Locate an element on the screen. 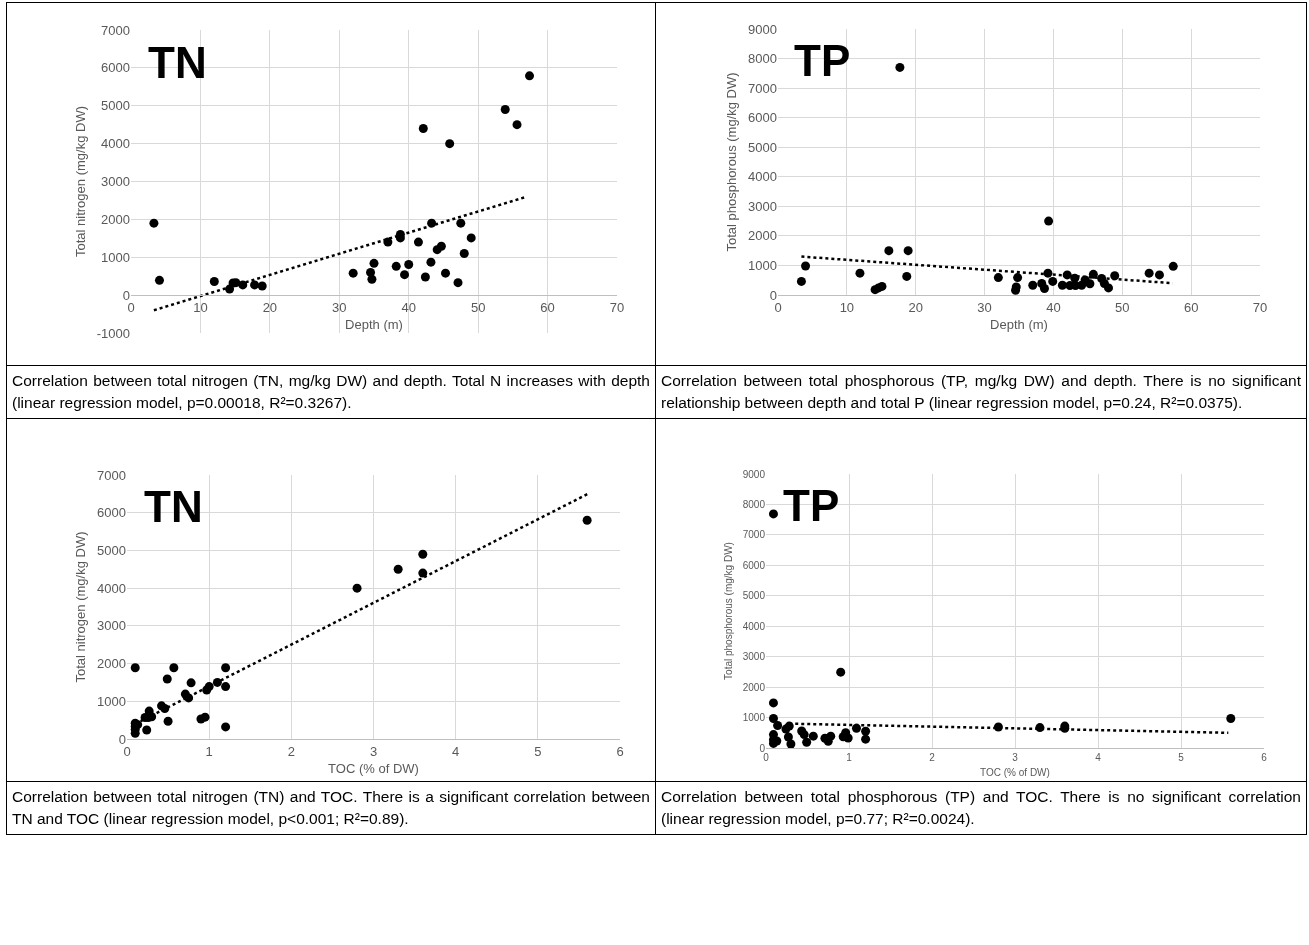  text: Correlation between total phosphorous (TP, mg/kg DW) and depth. There is no significant relationship between depth and total P (linear regression model, p=0.24, R²=0.0375). is located at coordinates (981, 392).